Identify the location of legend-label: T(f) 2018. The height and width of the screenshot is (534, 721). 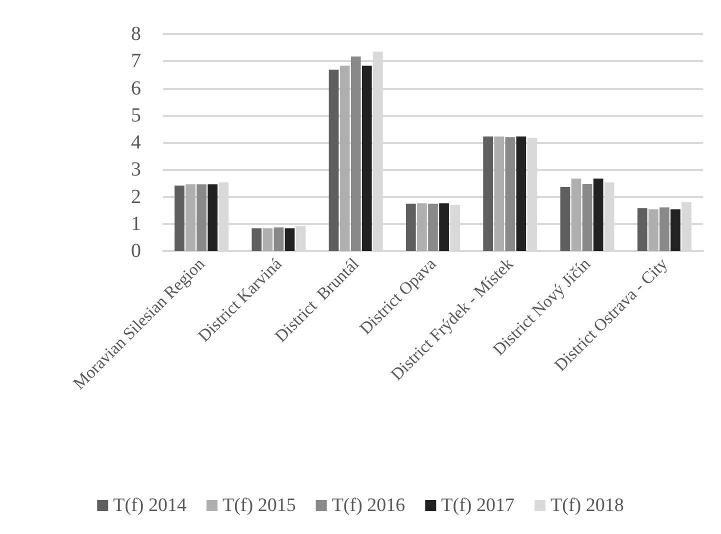
(587, 505).